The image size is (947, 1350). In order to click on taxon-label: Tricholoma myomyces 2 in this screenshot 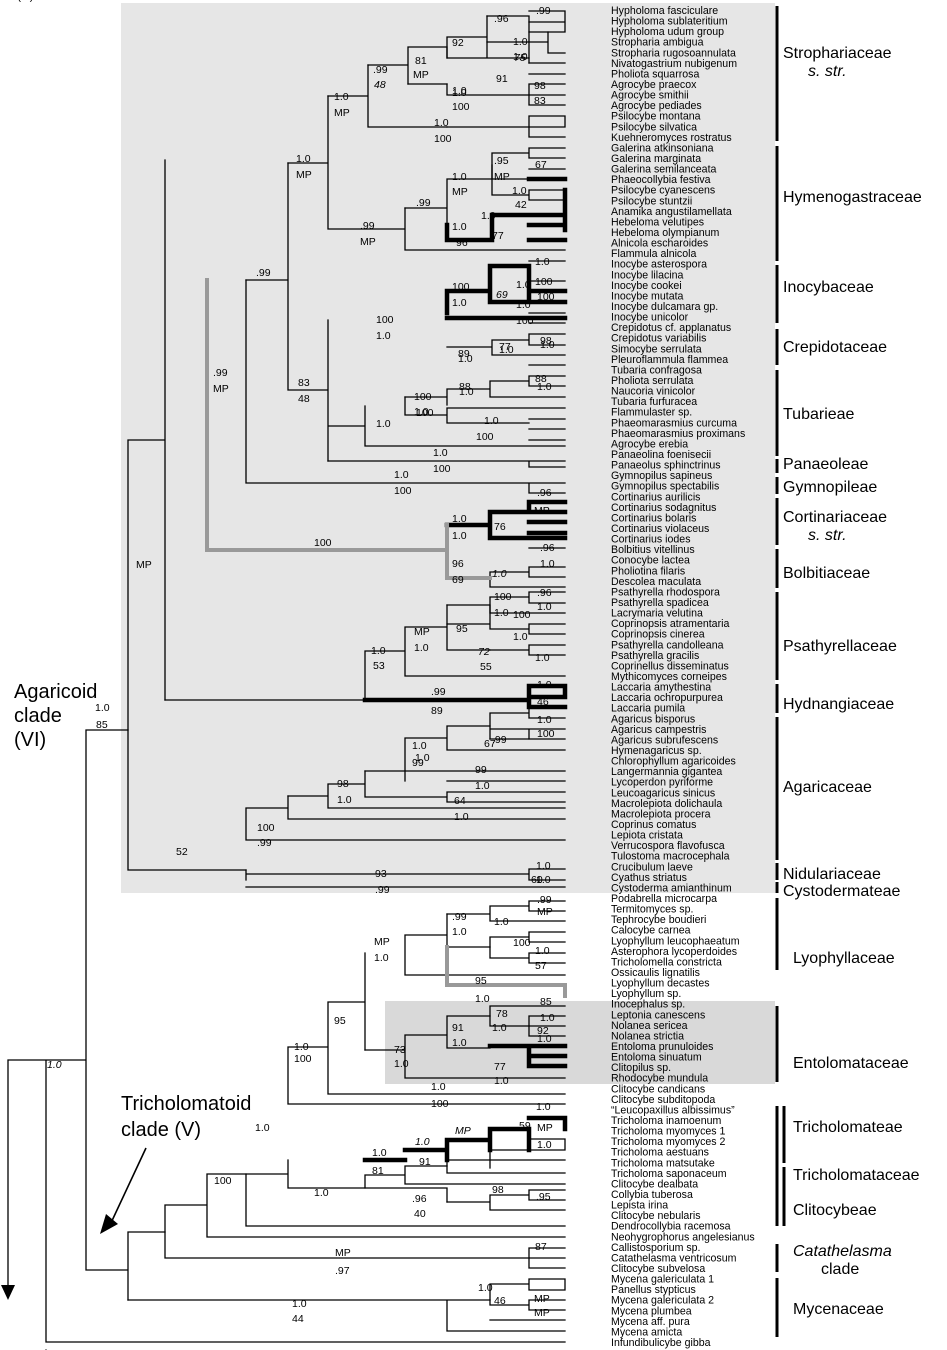, I will do `click(668, 1142)`.